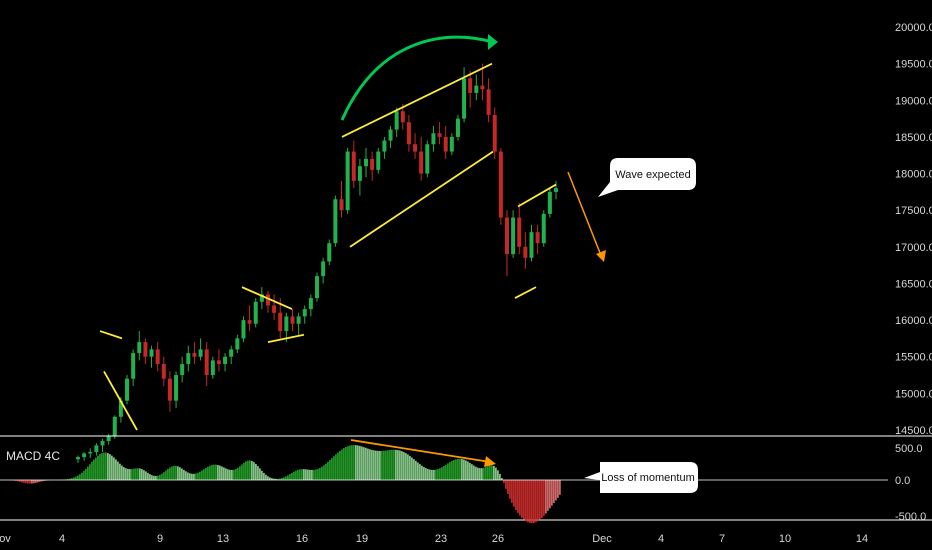 The image size is (932, 550). What do you see at coordinates (5, 539) in the screenshot?
I see `time-tick-label: ov` at bounding box center [5, 539].